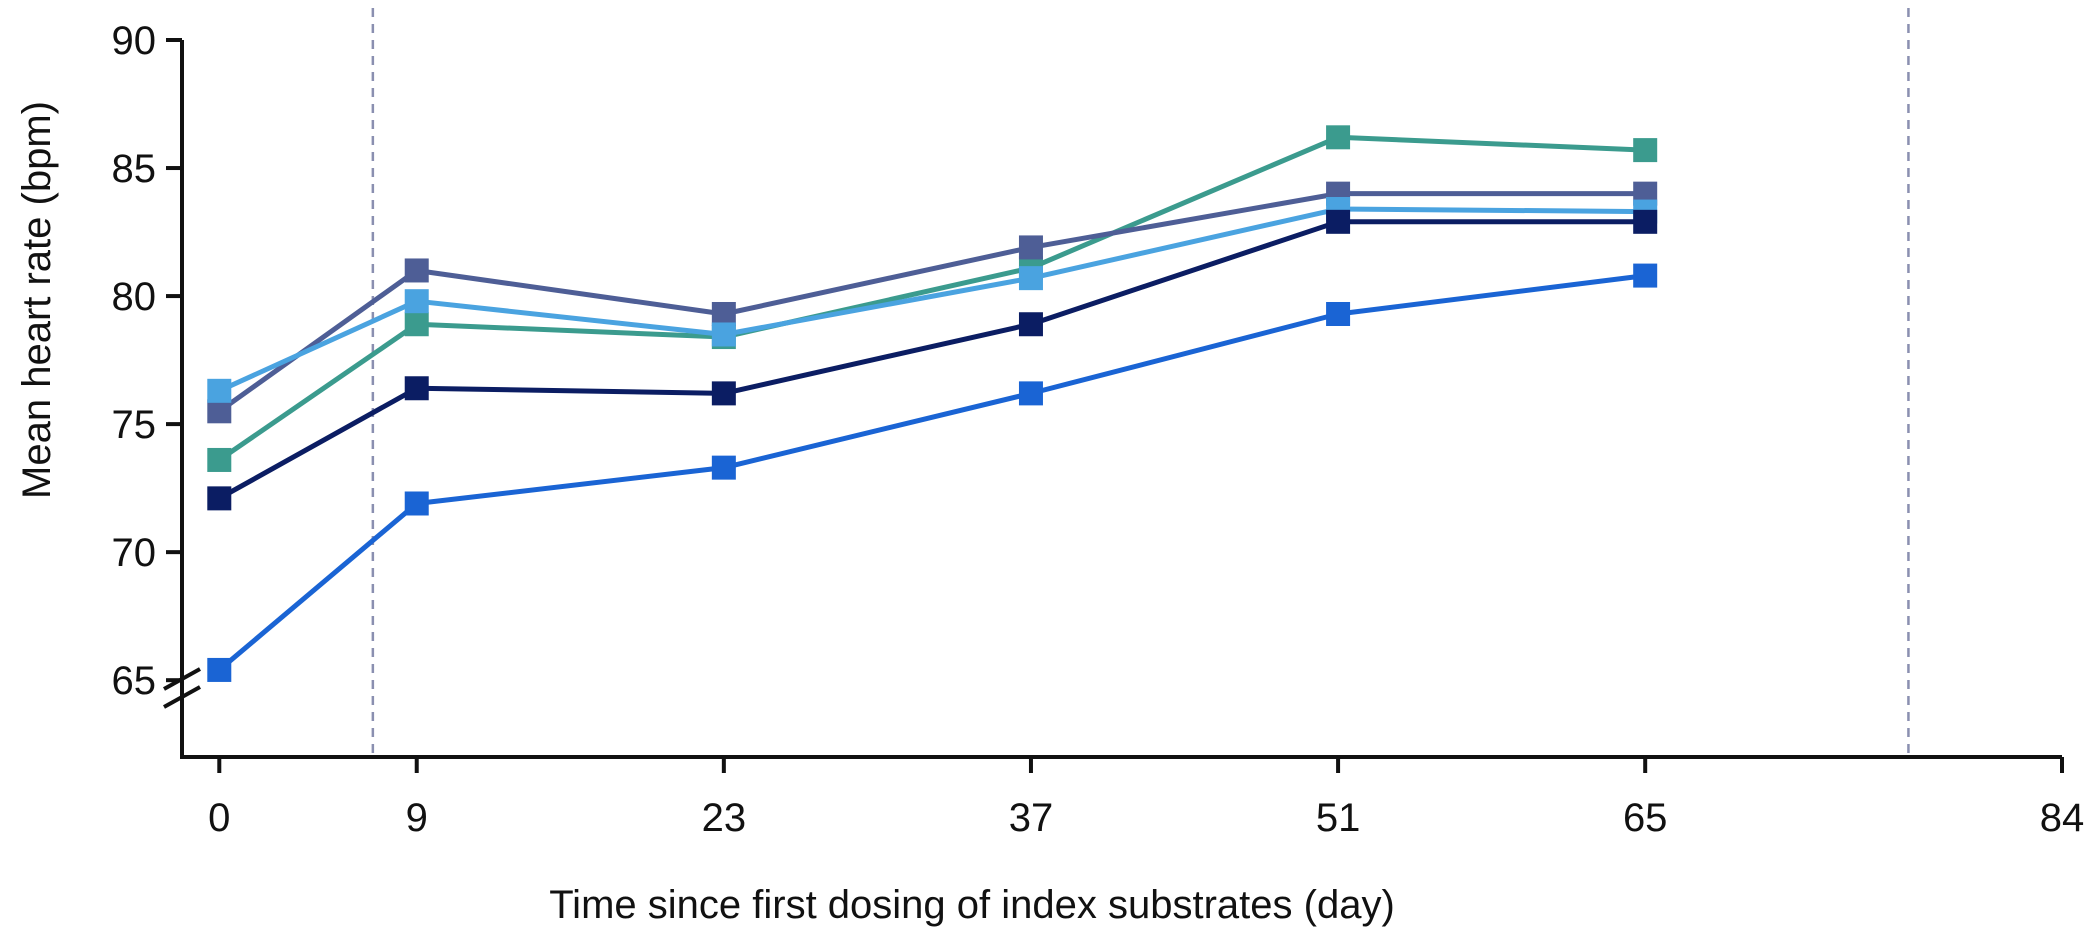 The image size is (2088, 932). What do you see at coordinates (134, 41) in the screenshot?
I see `y-tick-label: 90` at bounding box center [134, 41].